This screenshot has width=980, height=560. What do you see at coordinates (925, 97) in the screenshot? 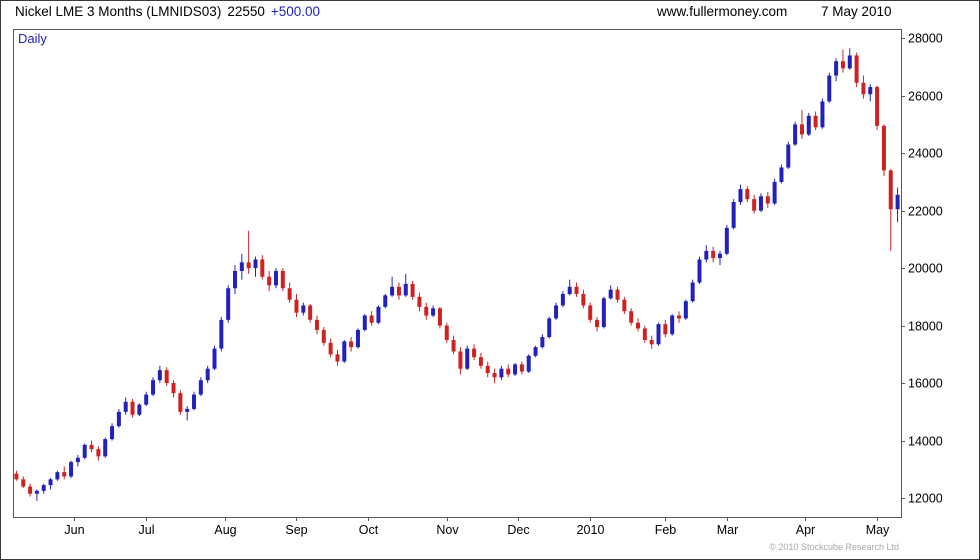
I see `y-axis-label: 26000` at bounding box center [925, 97].